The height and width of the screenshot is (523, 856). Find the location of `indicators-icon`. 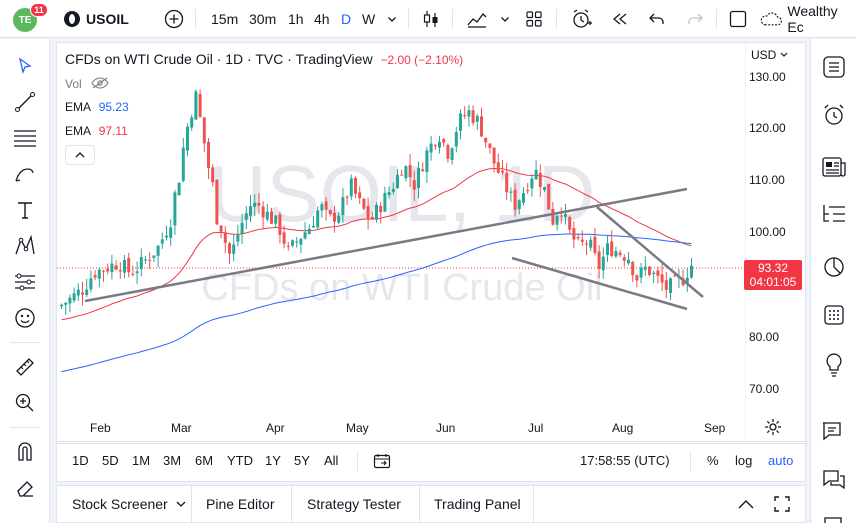

indicators-icon is located at coordinates (477, 20).